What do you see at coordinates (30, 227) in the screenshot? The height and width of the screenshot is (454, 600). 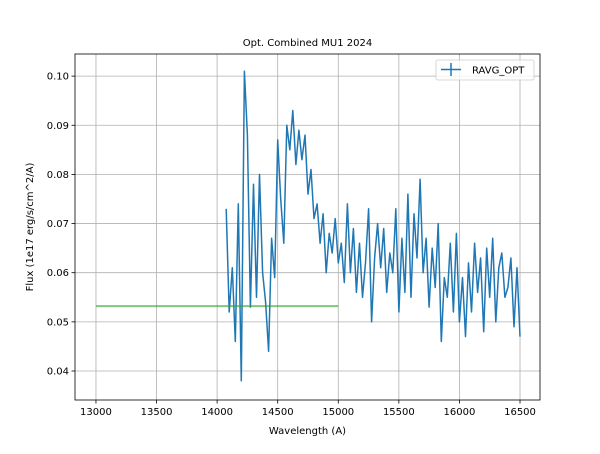 I see `y-axis-label: Flux (1e17 erg/s/cm^2/A)` at bounding box center [30, 227].